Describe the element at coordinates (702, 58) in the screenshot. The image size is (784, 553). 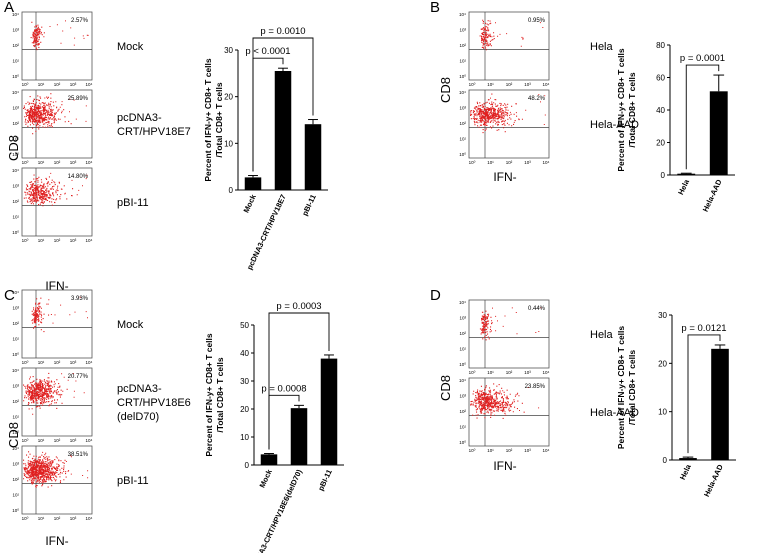
I see `p-value-label: p = 0.0001` at that location.